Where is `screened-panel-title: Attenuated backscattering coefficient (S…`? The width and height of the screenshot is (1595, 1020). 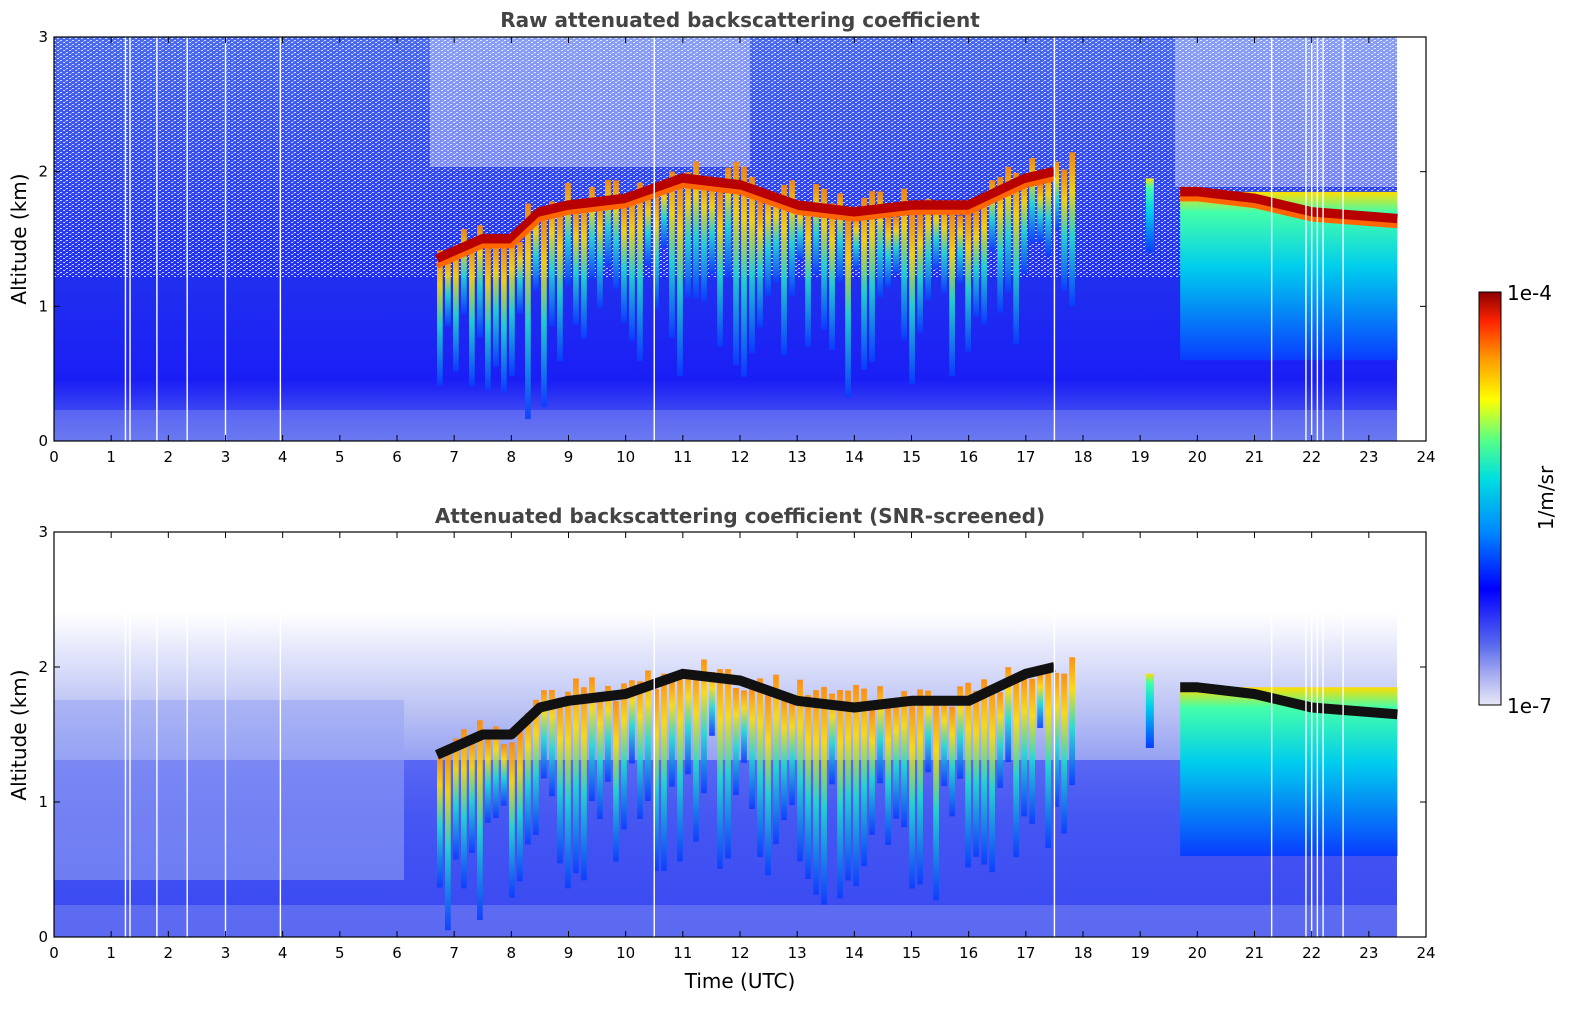 screened-panel-title: Attenuated backscattering coefficient (S… is located at coordinates (740, 516).